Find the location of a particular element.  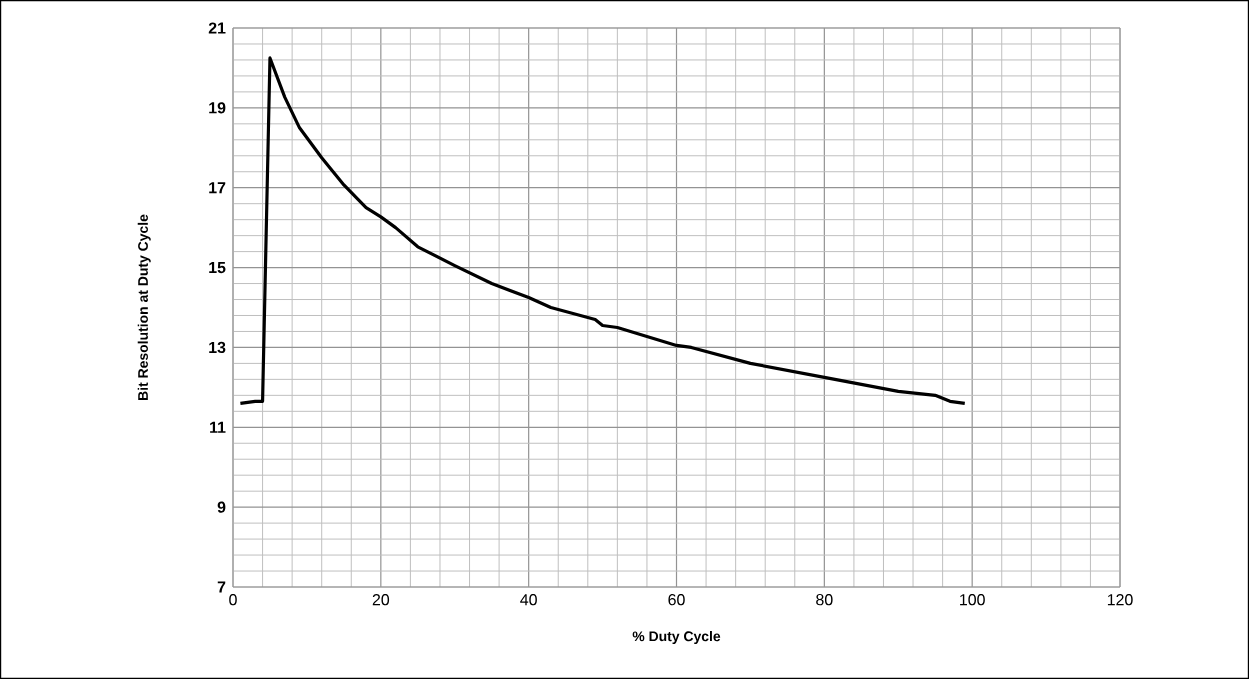

x-axis-title: % Duty Cycle is located at coordinates (676, 637).